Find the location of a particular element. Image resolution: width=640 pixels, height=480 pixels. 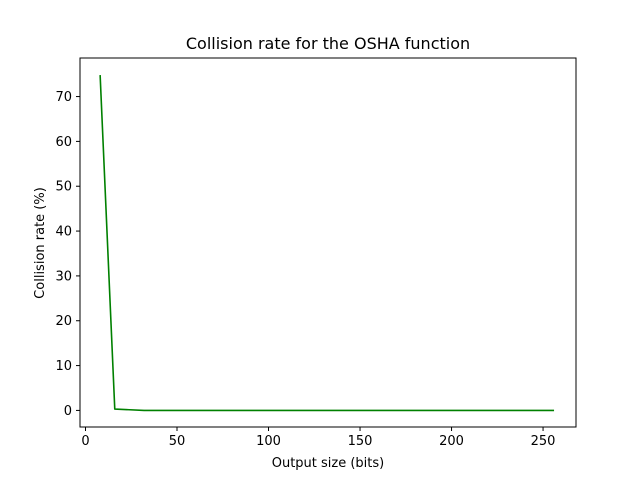

y-tick-label: 30 is located at coordinates (63, 276).